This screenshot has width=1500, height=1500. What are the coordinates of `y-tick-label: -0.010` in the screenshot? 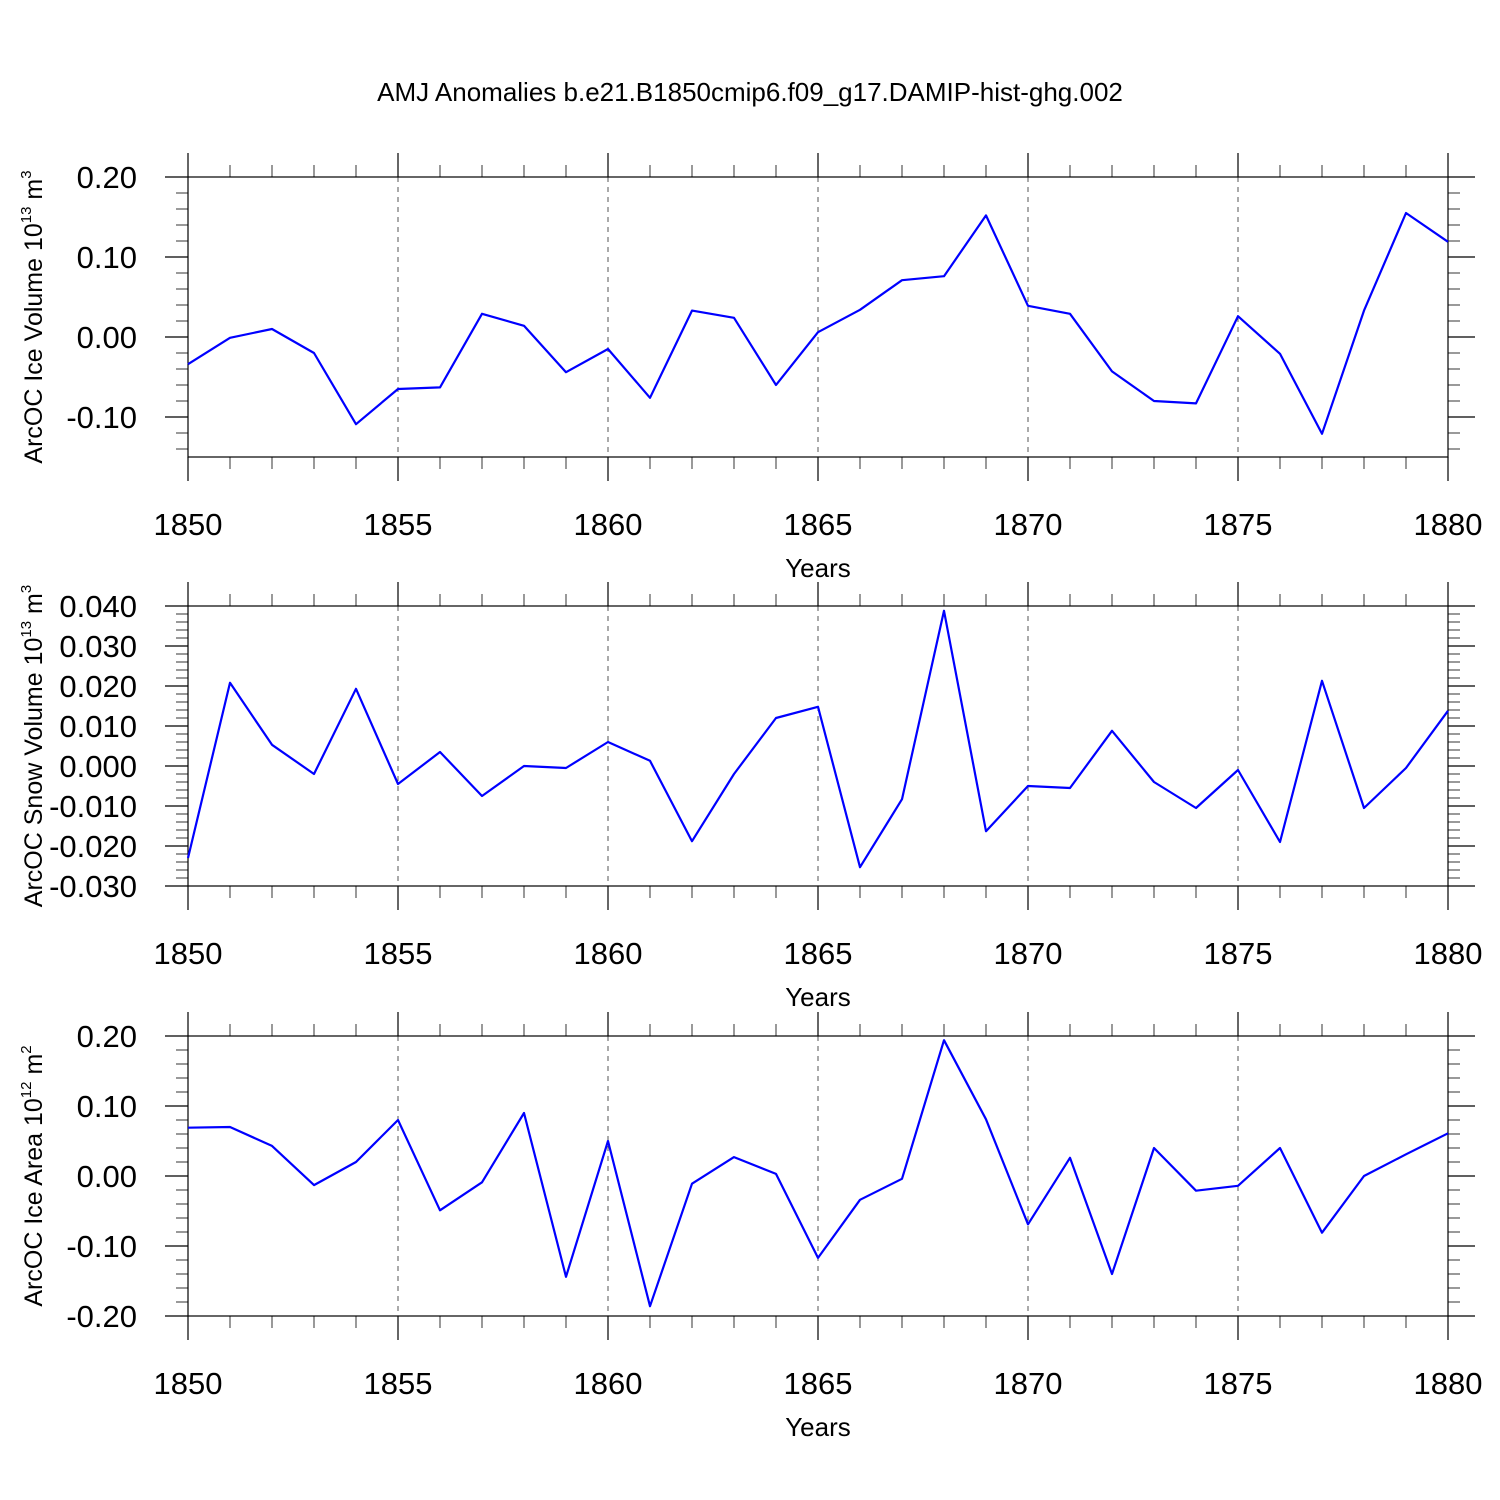 It's located at (93, 806).